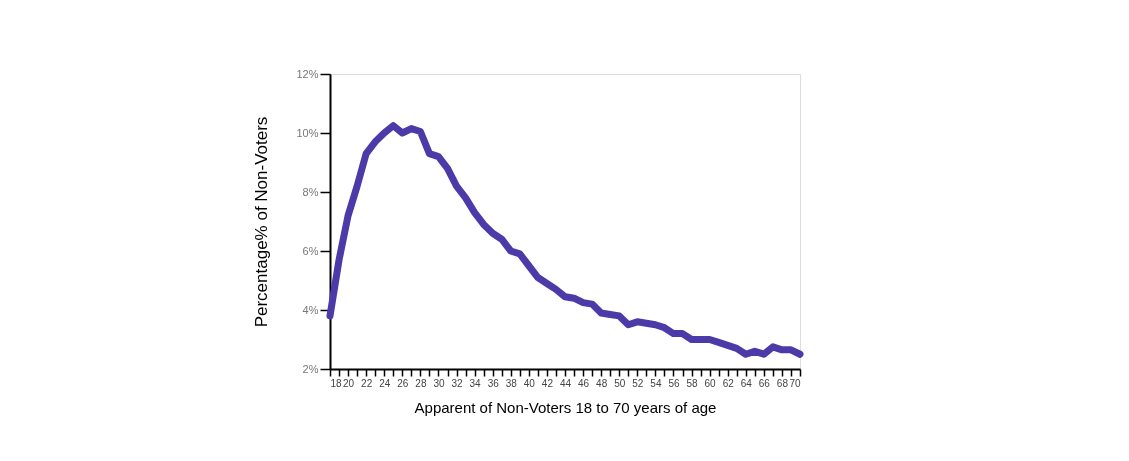 The width and height of the screenshot is (1129, 461). I want to click on x-tick-label: 30, so click(439, 383).